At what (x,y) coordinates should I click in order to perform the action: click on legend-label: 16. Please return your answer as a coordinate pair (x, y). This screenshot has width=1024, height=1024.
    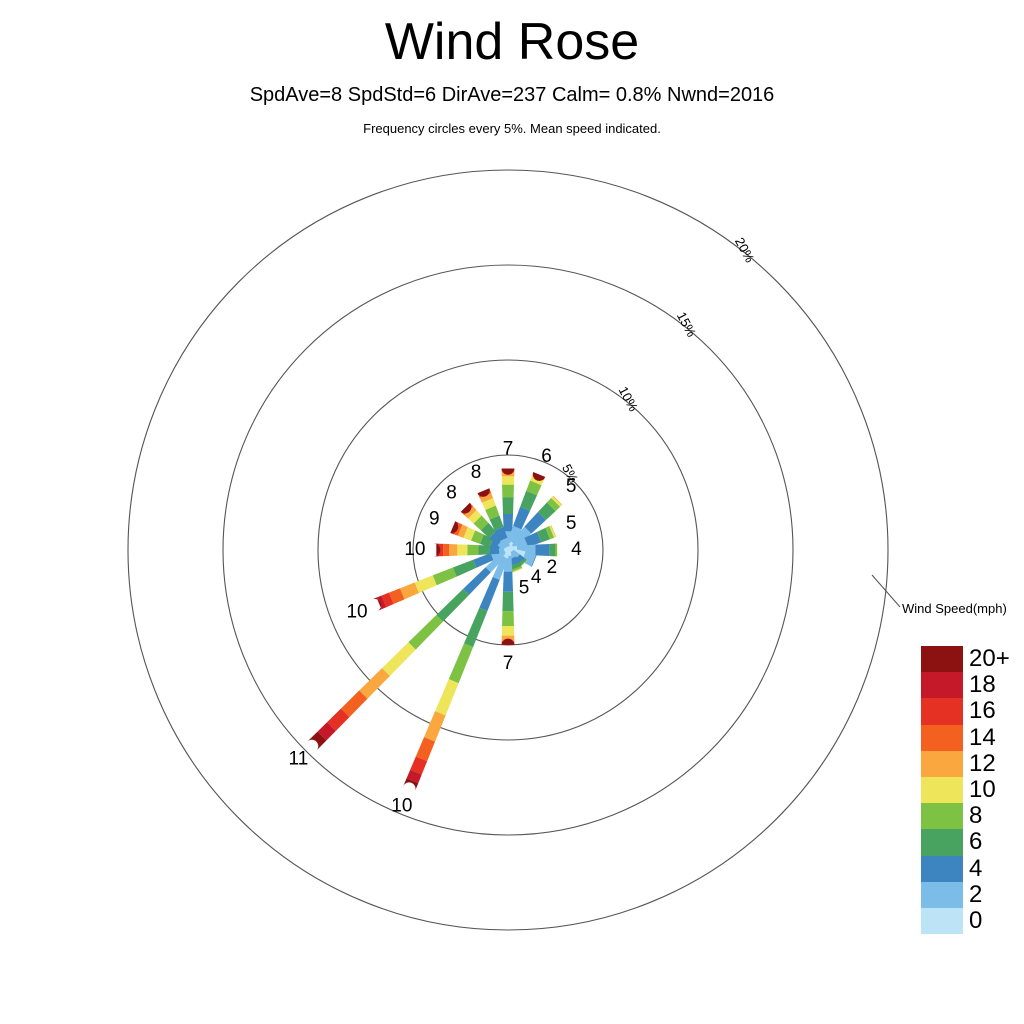
    Looking at the image, I should click on (982, 711).